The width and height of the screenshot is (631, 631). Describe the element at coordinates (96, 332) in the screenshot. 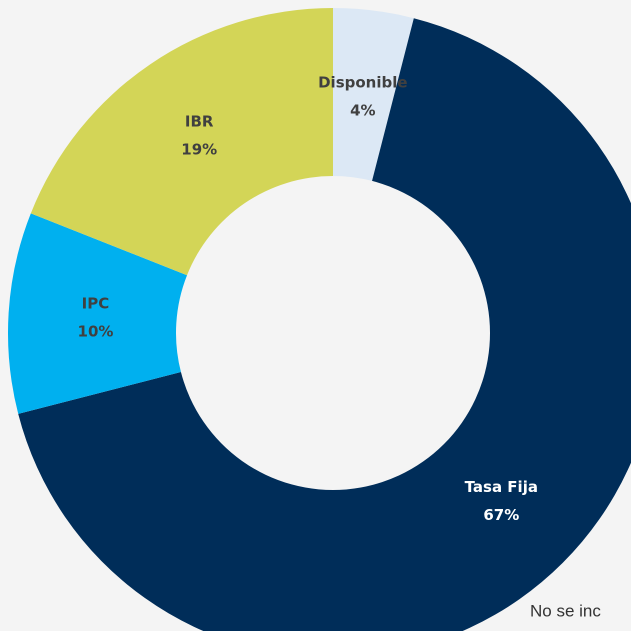

I see `value-label: 10%` at that location.